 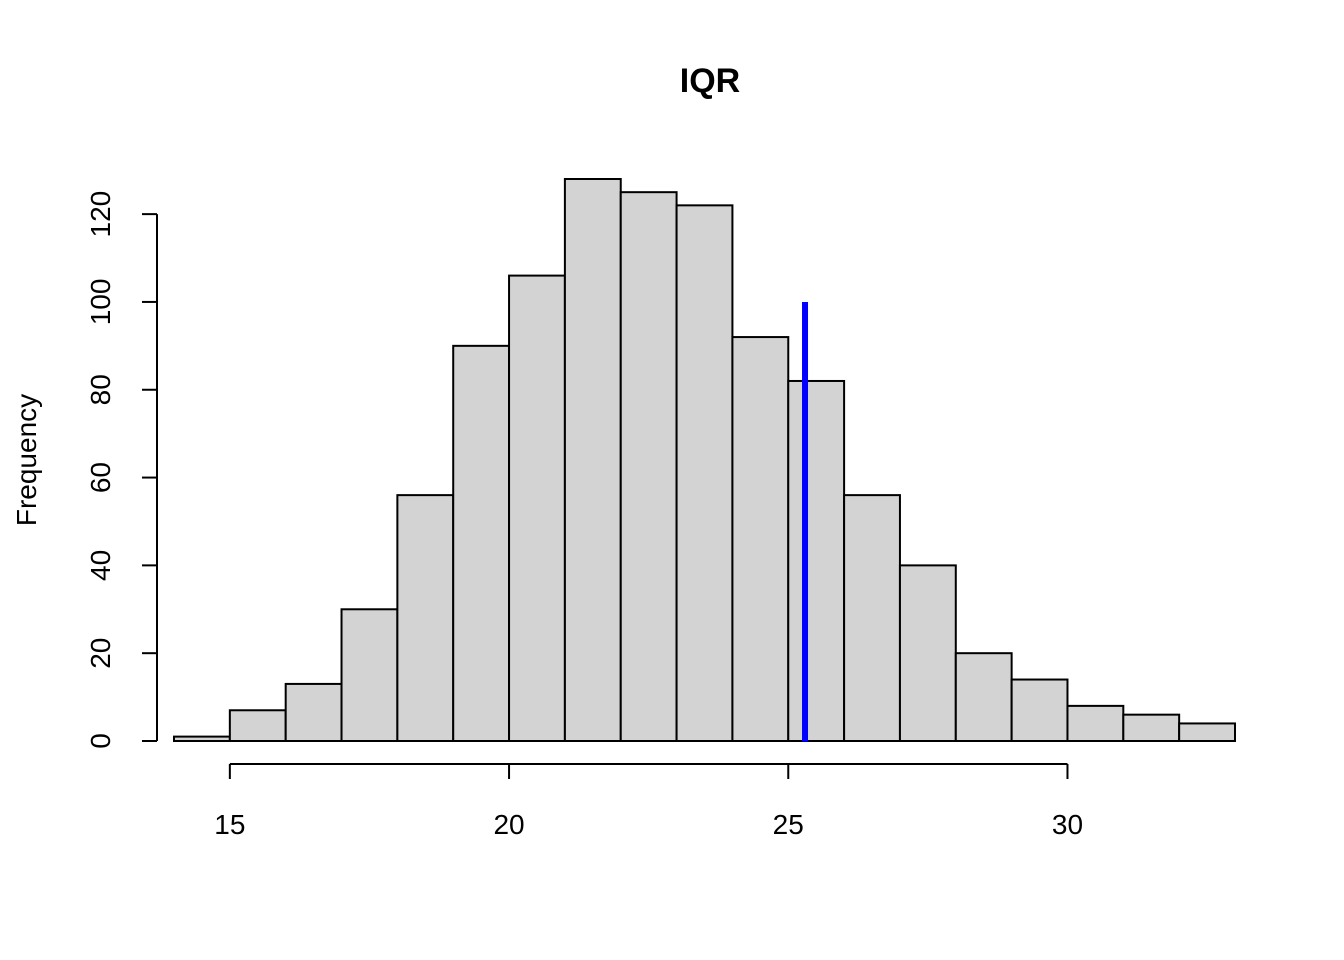 What do you see at coordinates (100, 565) in the screenshot?
I see `y-tick-label: 40` at bounding box center [100, 565].